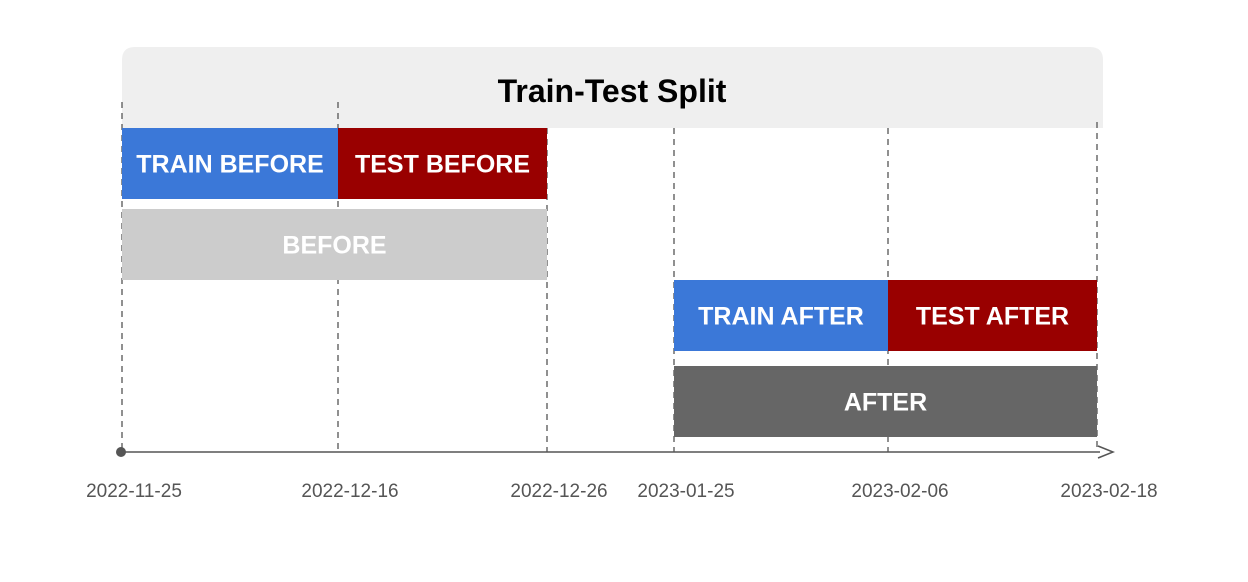 The width and height of the screenshot is (1248, 582). Describe the element at coordinates (1106, 452) in the screenshot. I see `axis-arrow-icon` at that location.